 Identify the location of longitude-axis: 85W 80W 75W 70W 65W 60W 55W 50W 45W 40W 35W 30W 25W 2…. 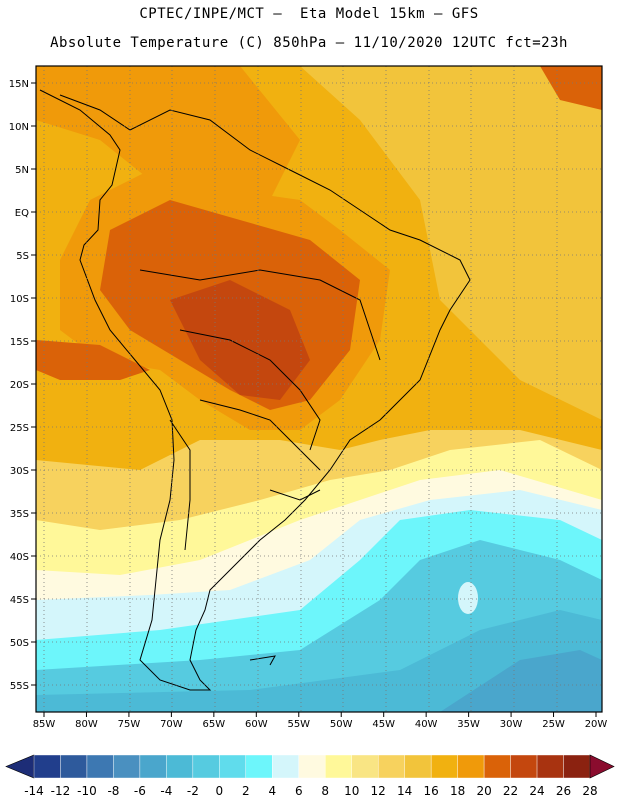
(320, 721).